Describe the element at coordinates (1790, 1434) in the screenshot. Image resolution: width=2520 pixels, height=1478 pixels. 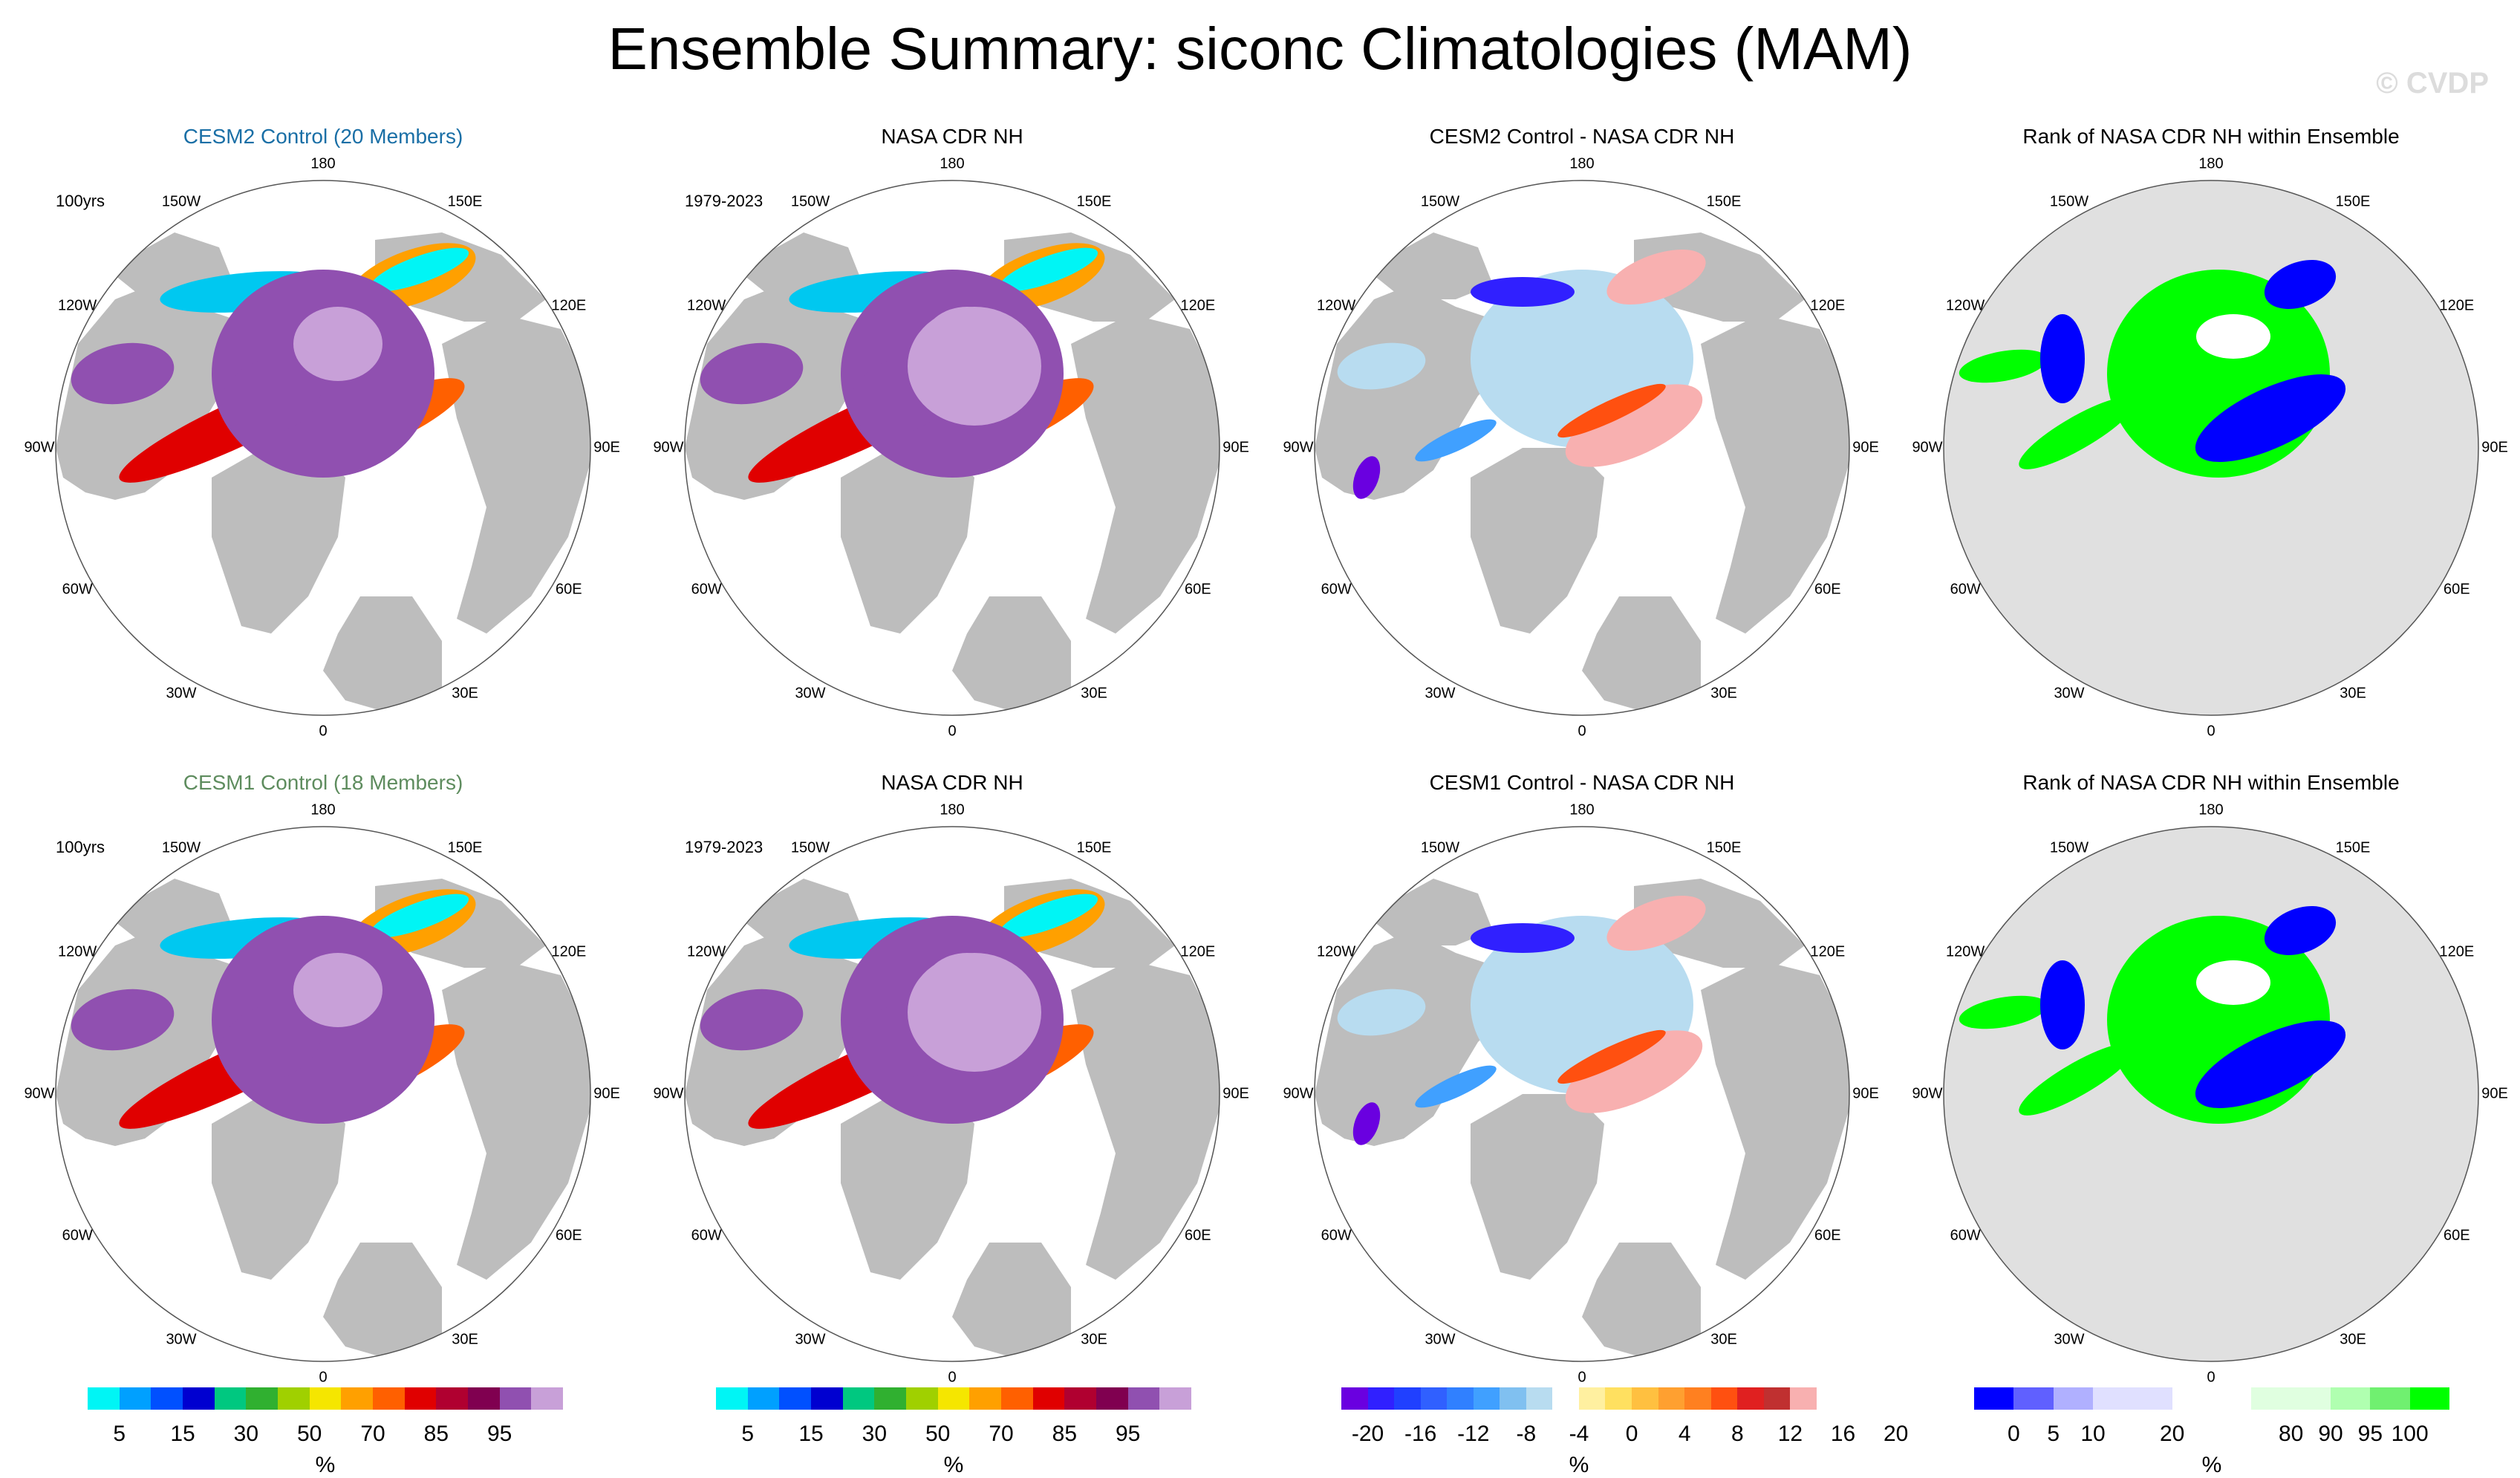
I see `colorbar-tick-label: 12` at that location.